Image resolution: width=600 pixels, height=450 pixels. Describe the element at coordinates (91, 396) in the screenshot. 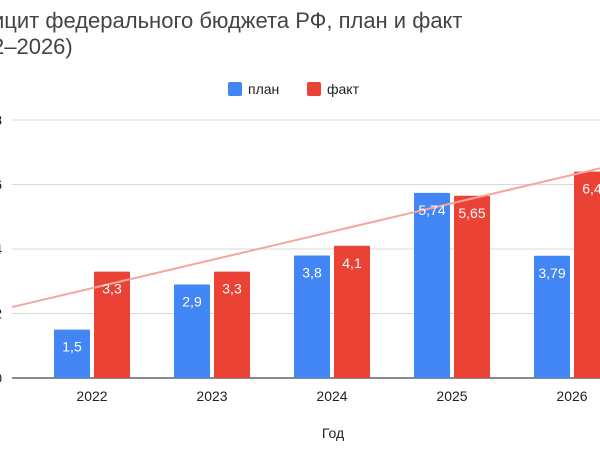

I see `x-tick-label-2022: 2022` at that location.